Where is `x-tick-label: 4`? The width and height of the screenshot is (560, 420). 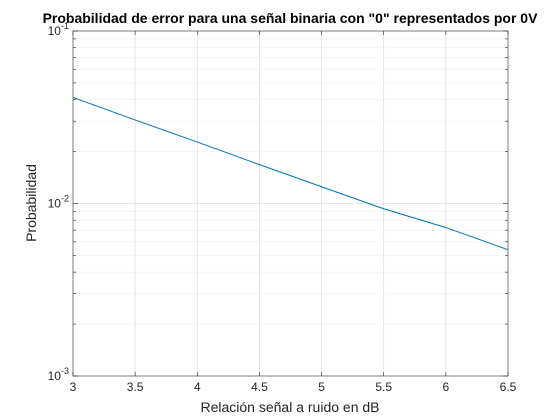
x-tick-label: 4 is located at coordinates (197, 387).